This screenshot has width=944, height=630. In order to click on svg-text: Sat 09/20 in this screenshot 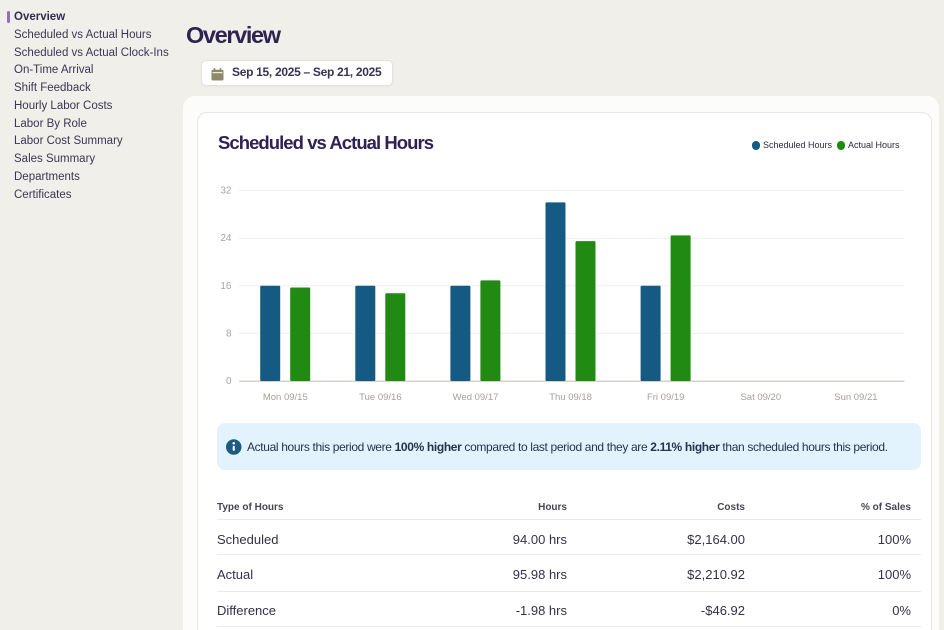, I will do `click(760, 397)`.